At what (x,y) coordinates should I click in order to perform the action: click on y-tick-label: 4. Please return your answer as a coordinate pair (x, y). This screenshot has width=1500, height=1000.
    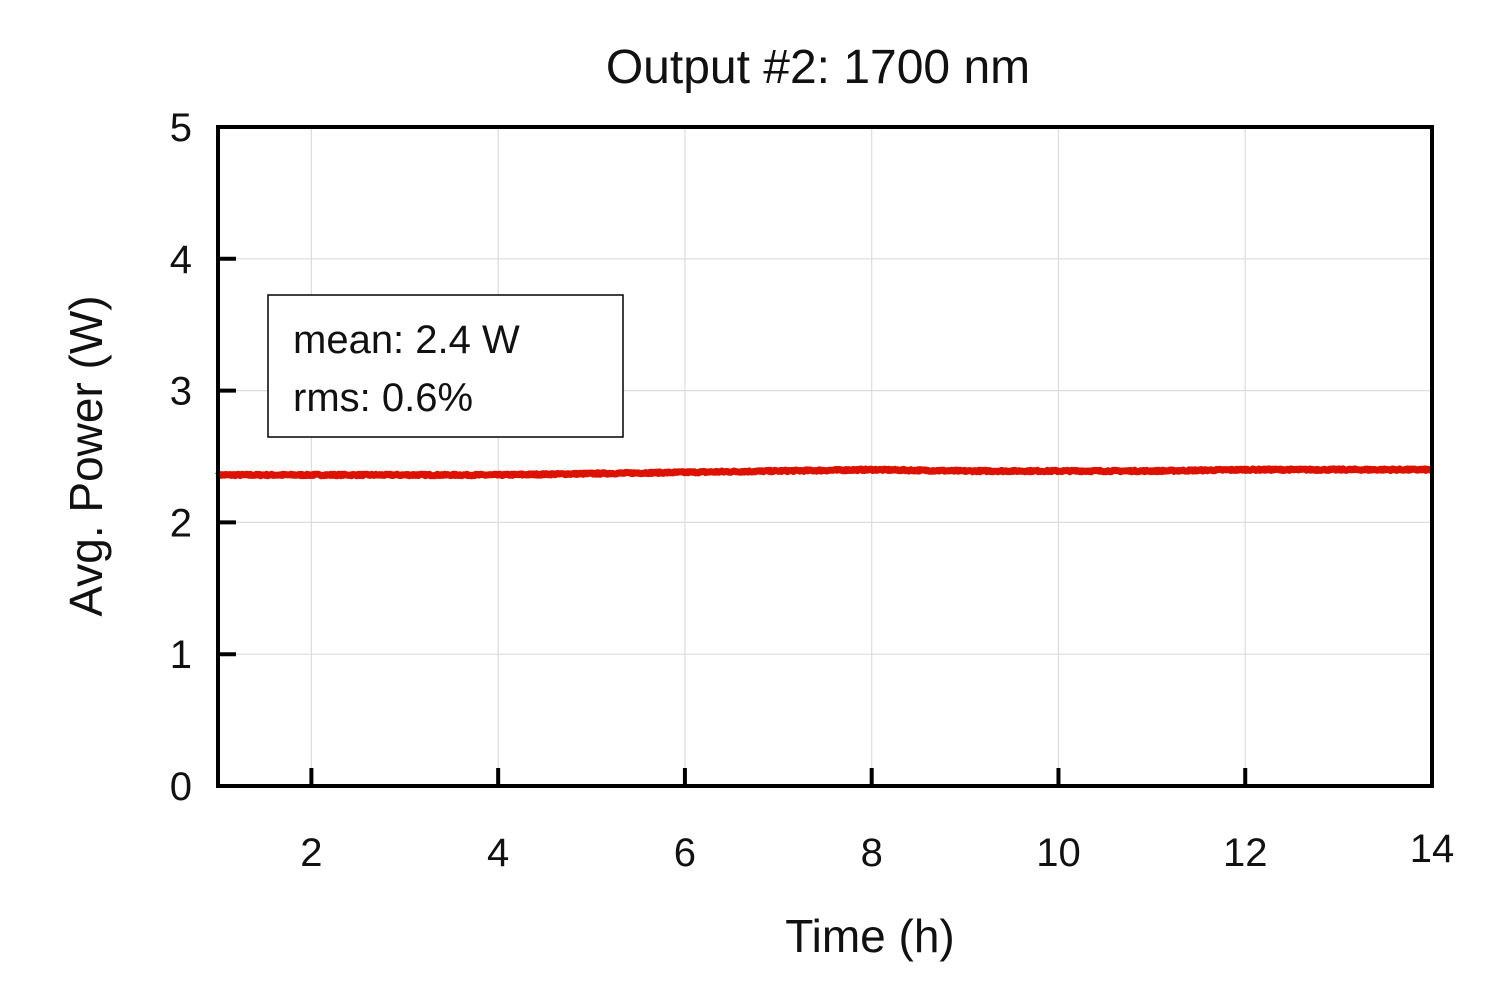
    Looking at the image, I should click on (181, 260).